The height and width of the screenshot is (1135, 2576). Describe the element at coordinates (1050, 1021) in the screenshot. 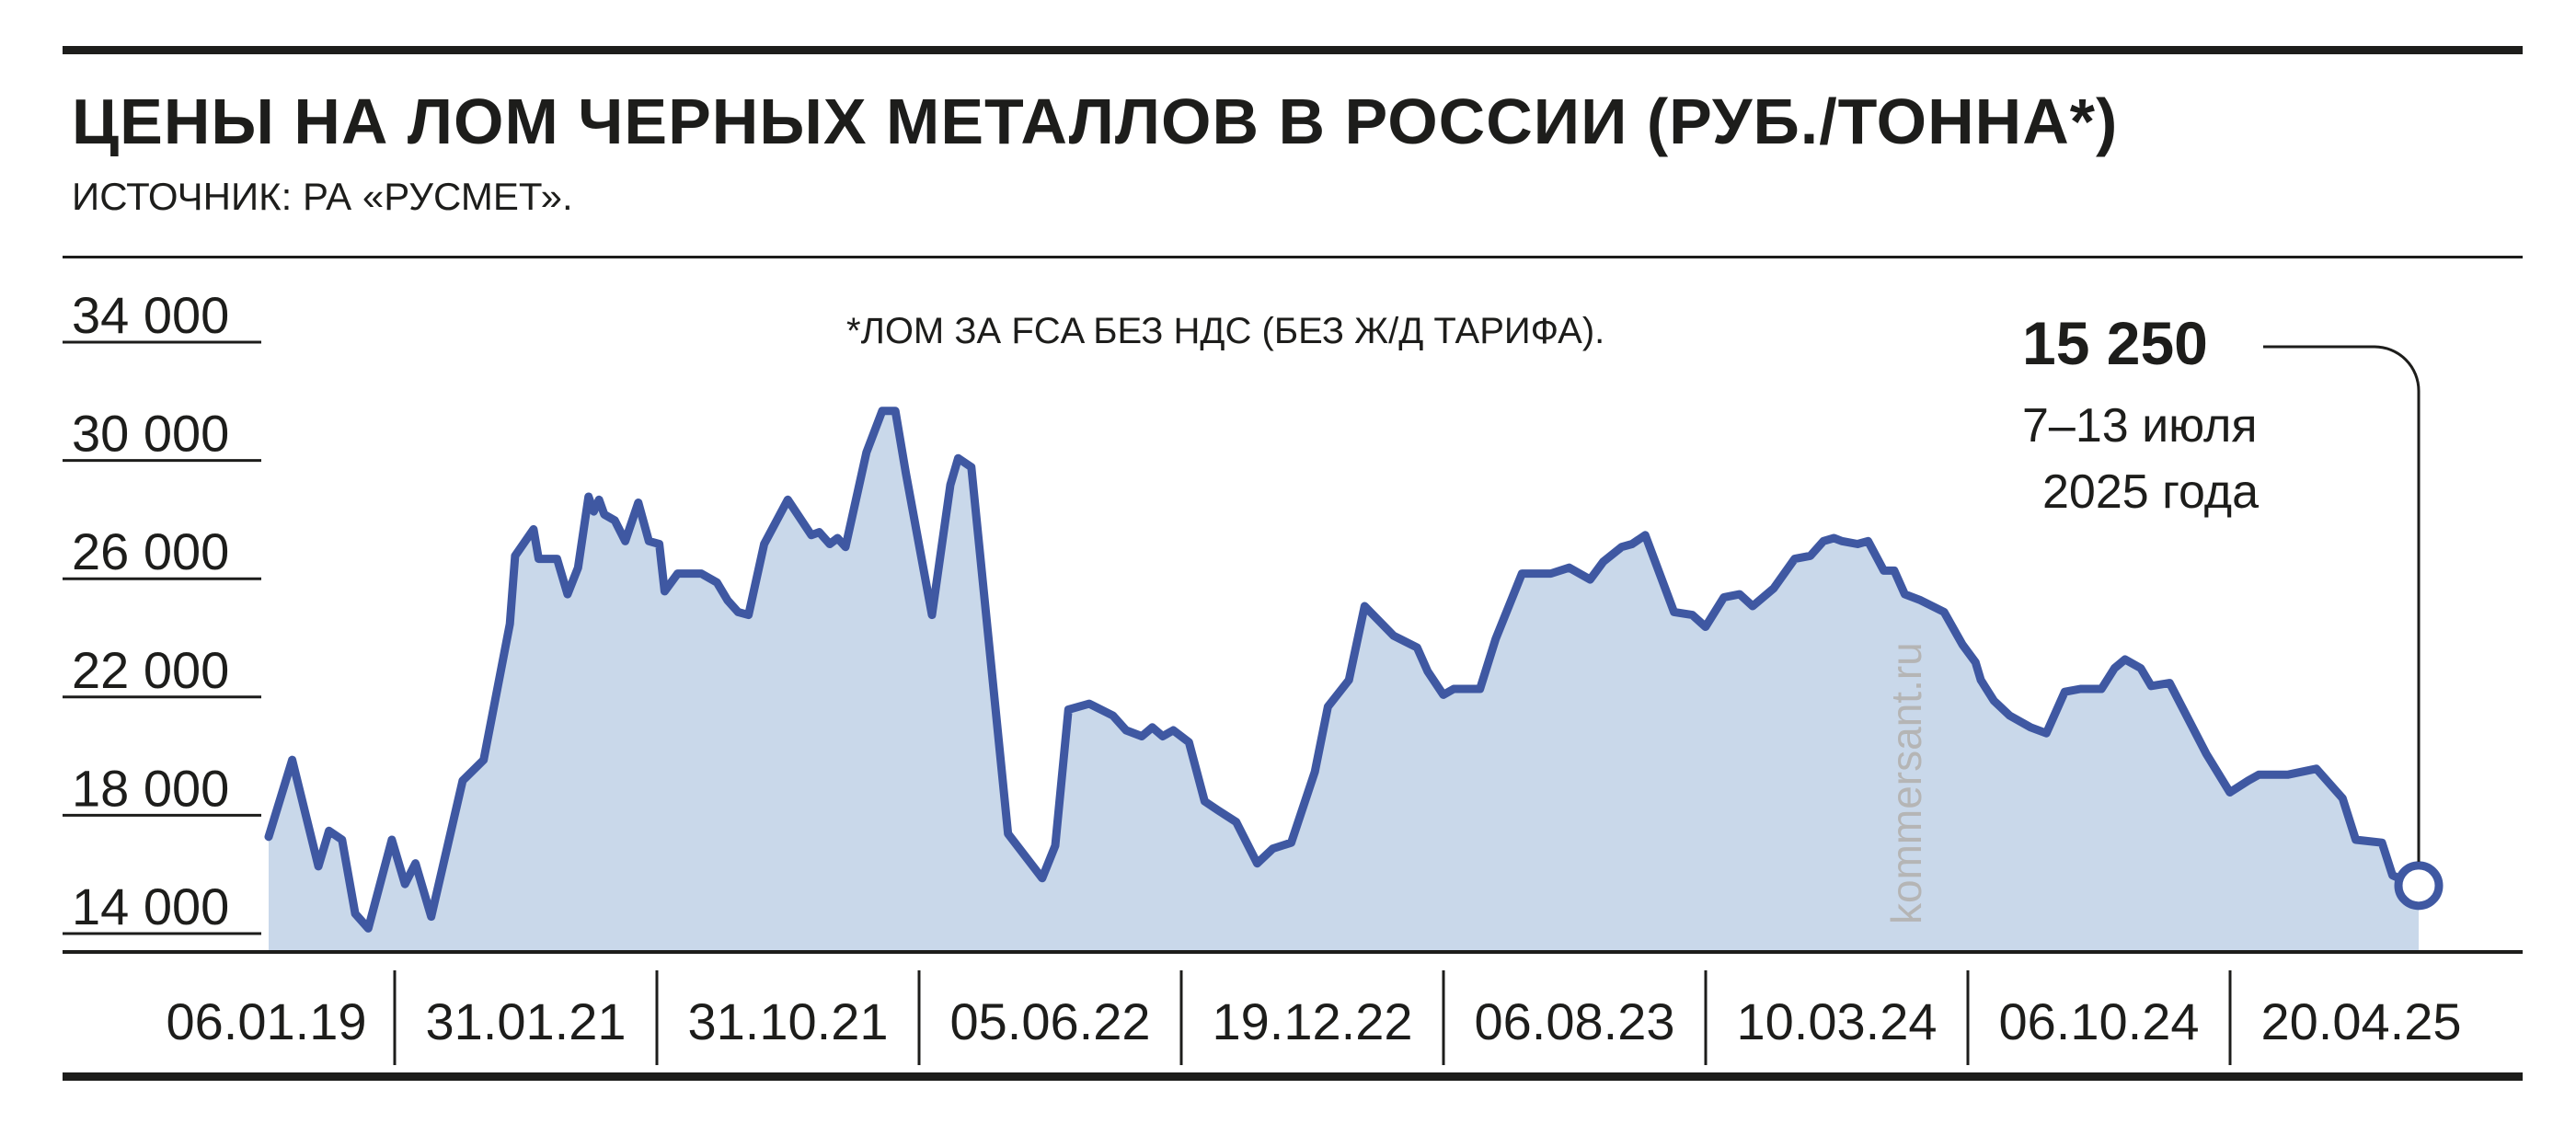

I see `x-tick-label: 05.06.22` at that location.